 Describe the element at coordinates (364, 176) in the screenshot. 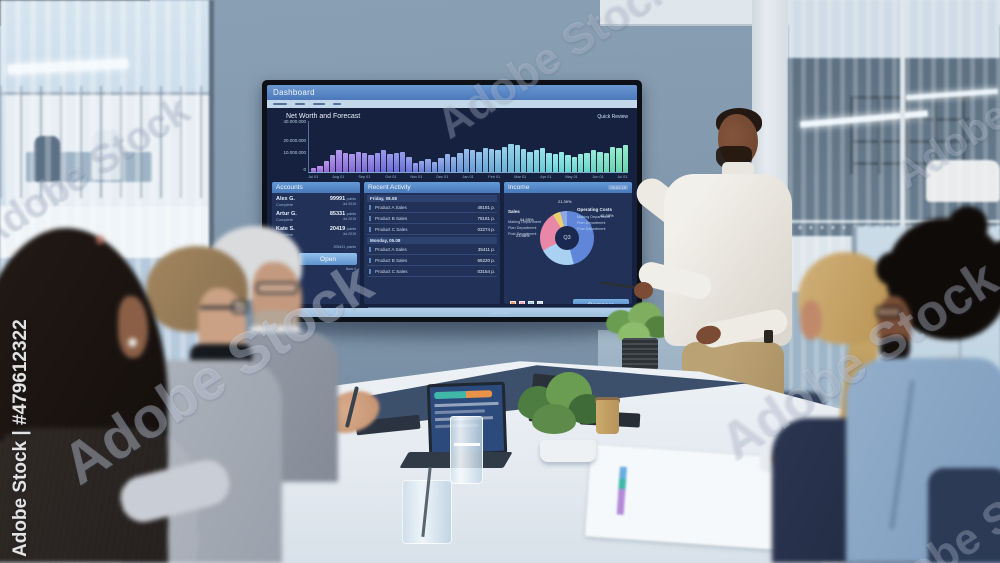

I see `x-axis-label: Sep 01` at that location.